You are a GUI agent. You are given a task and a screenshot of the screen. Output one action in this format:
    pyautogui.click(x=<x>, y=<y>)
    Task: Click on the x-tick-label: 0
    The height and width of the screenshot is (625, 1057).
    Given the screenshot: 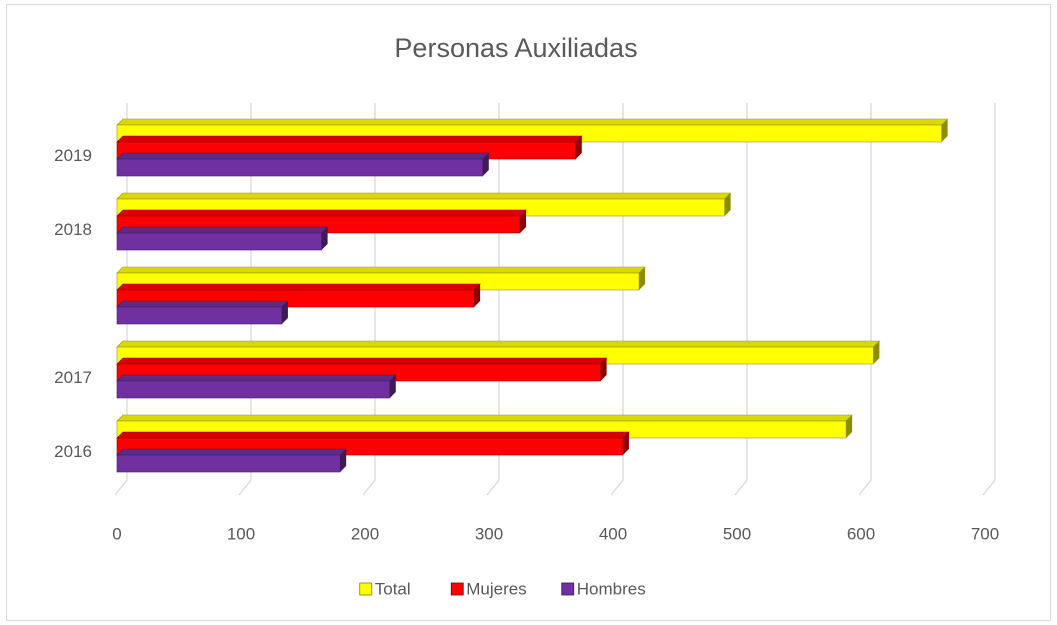 What is the action you would take?
    pyautogui.click(x=116, y=533)
    